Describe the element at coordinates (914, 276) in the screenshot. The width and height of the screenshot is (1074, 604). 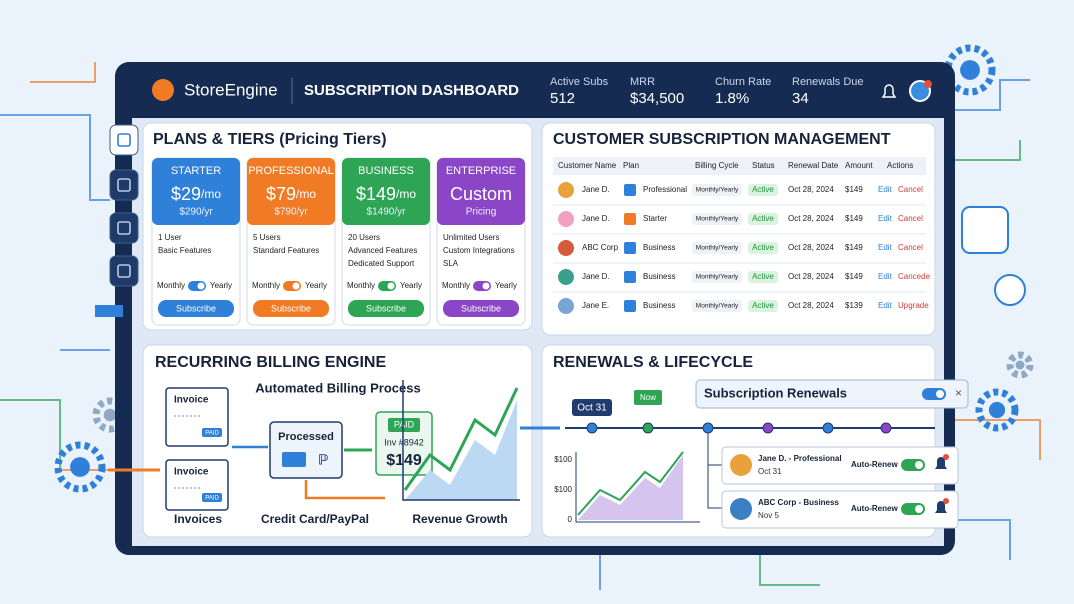
I see `action-link: Cancede` at that location.